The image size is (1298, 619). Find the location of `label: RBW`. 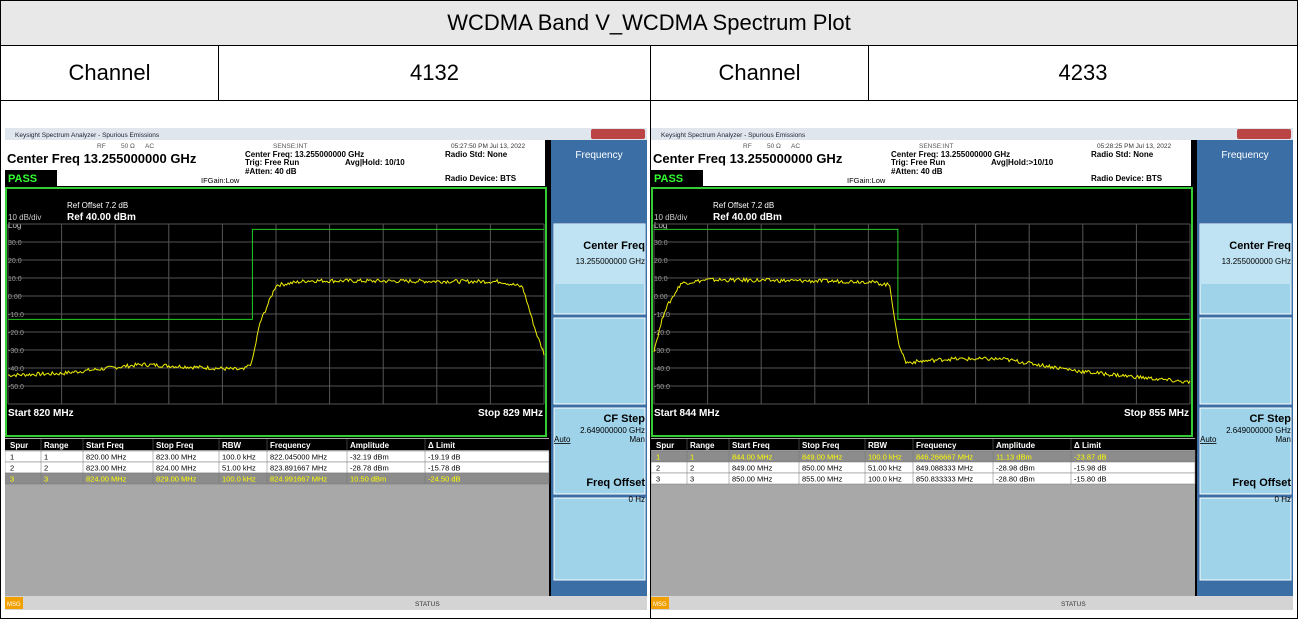

label: RBW is located at coordinates (232, 445).